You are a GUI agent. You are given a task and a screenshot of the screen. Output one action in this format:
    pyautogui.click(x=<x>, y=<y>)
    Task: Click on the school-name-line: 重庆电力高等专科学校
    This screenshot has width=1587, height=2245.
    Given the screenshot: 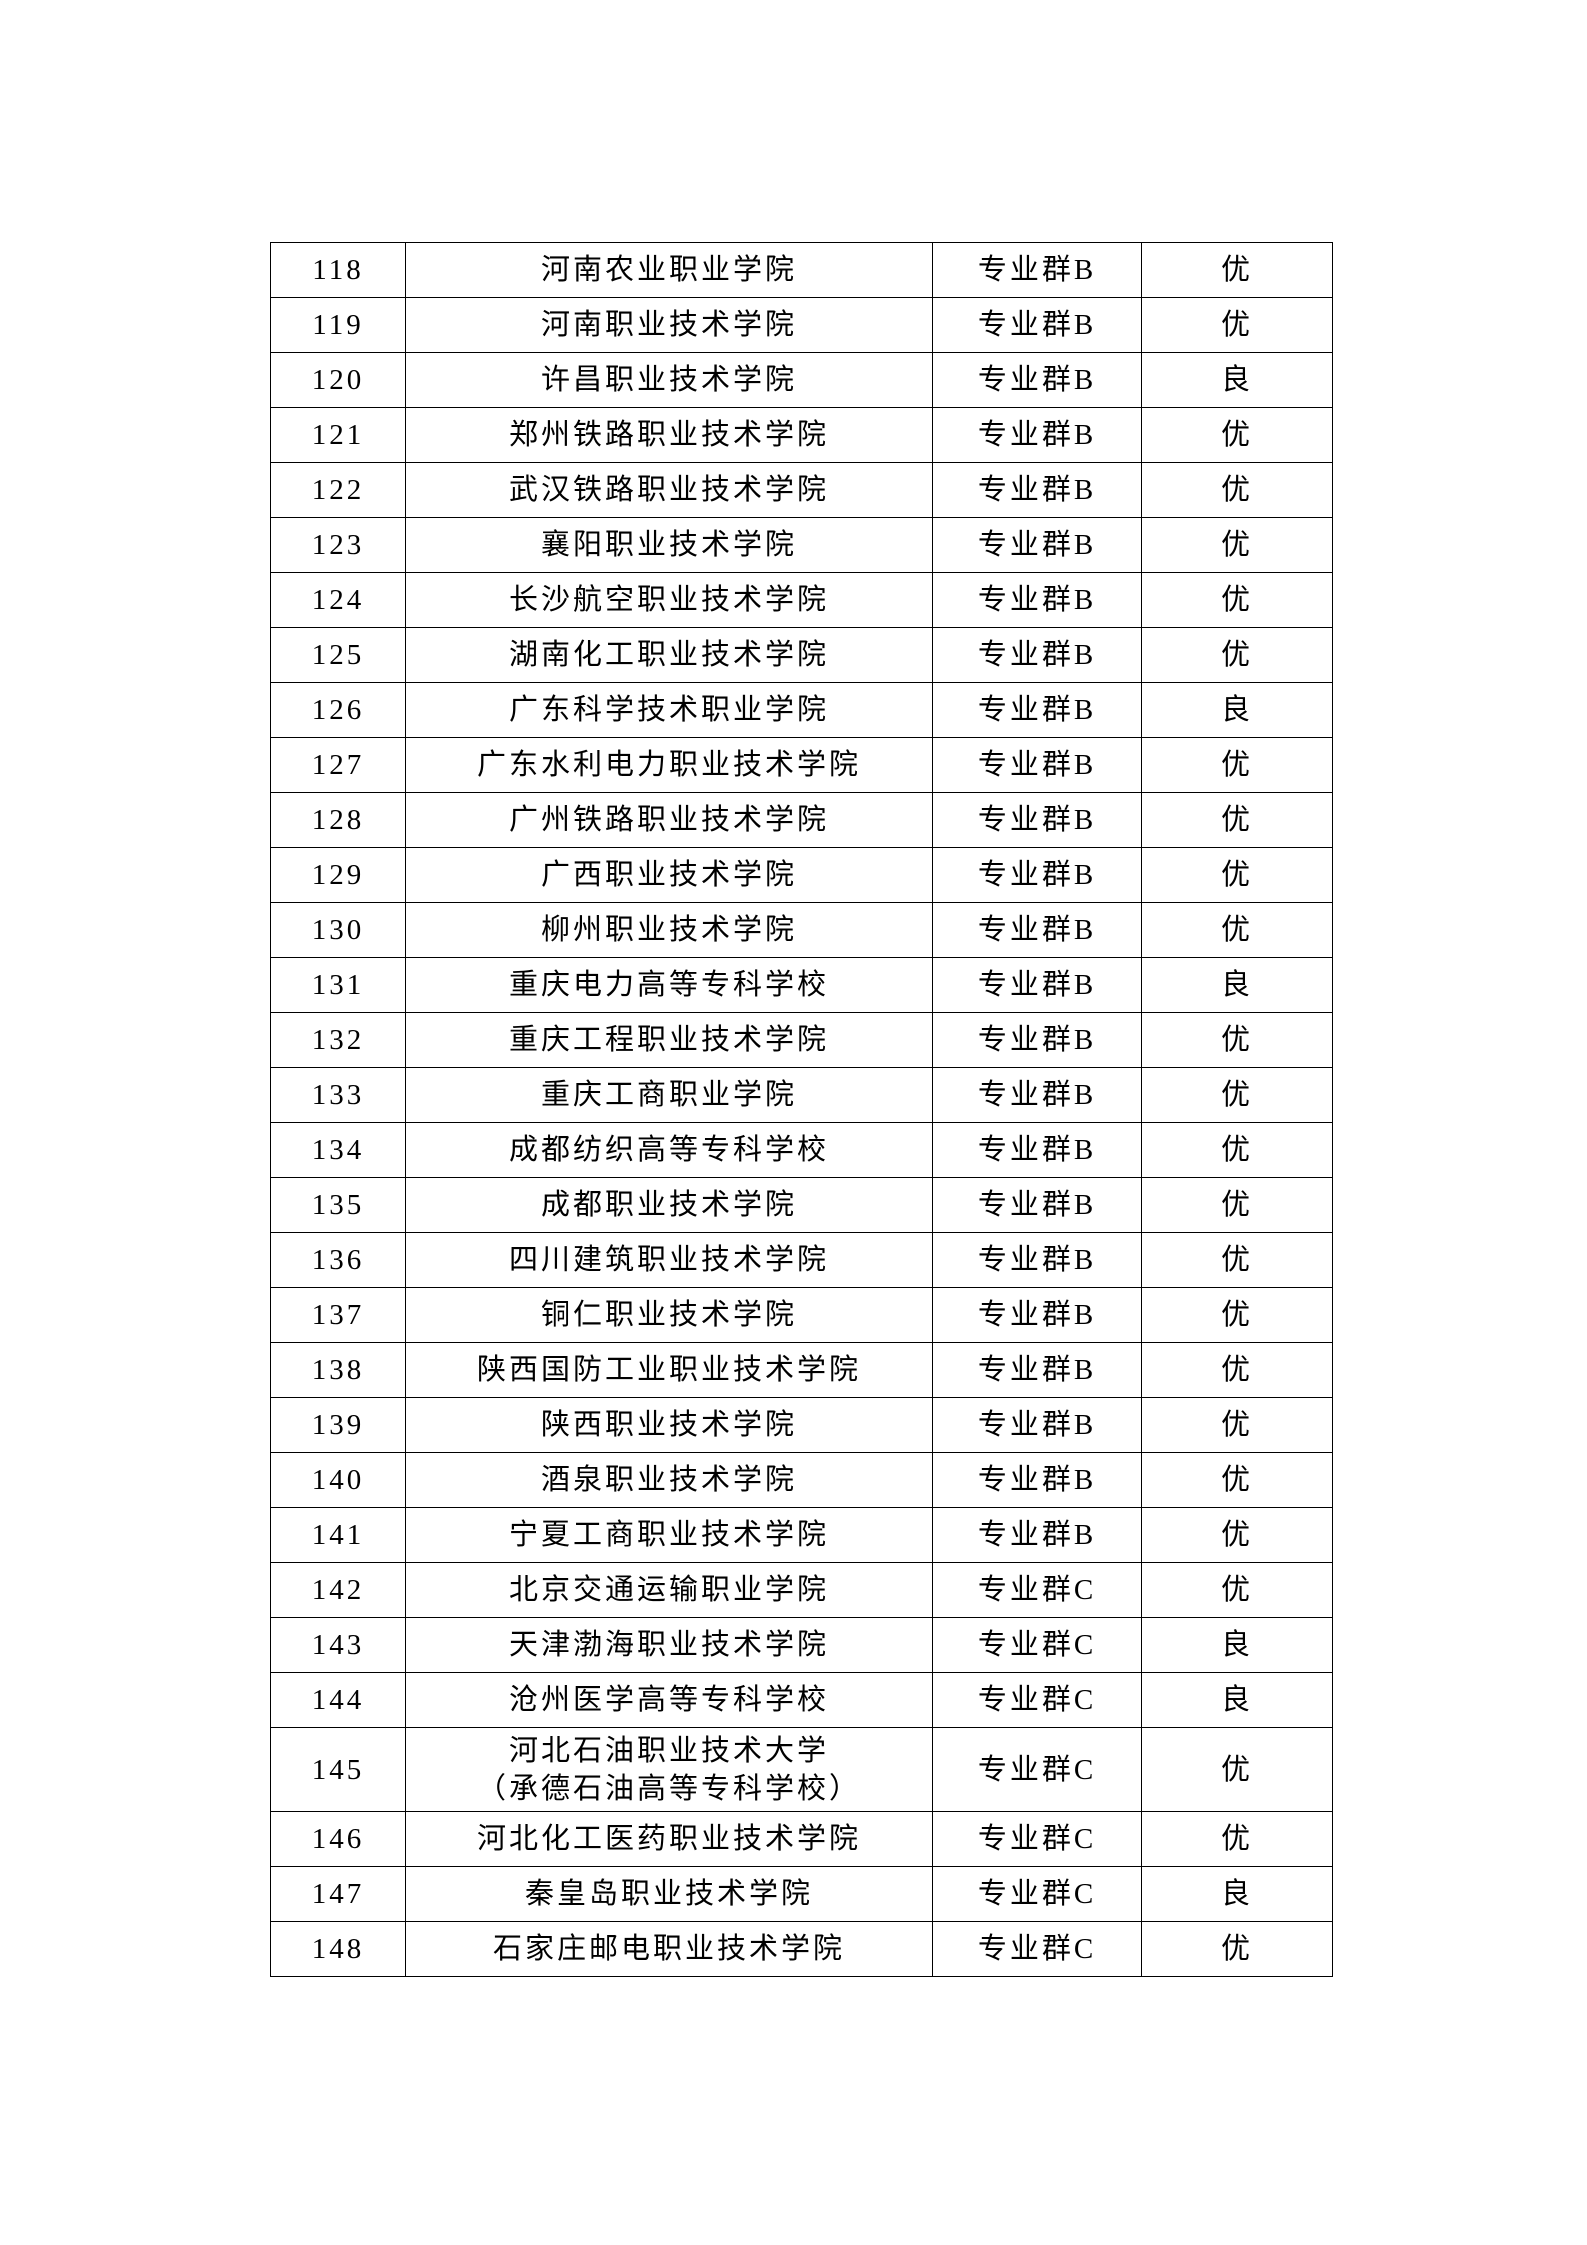 What is the action you would take?
    pyautogui.click(x=668, y=985)
    